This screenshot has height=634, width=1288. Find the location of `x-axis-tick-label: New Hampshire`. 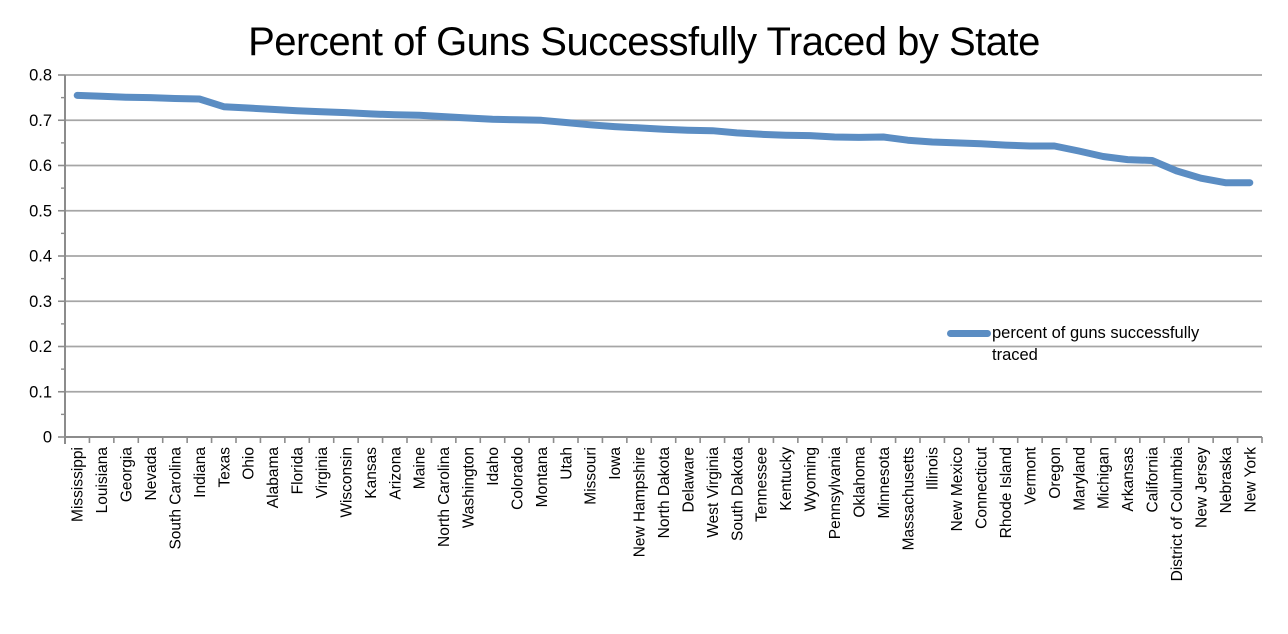

x-axis-tick-label: New Hampshire is located at coordinates (640, 502).